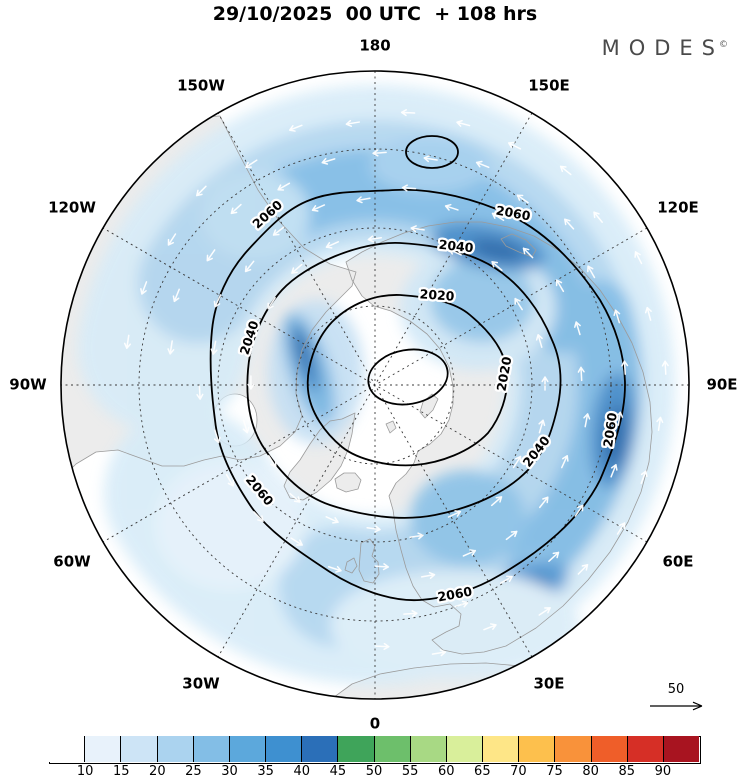  Describe the element at coordinates (375, 14) in the screenshot. I see `chart-title: 29/10/2025 00 UTC + 108 hrs` at that location.